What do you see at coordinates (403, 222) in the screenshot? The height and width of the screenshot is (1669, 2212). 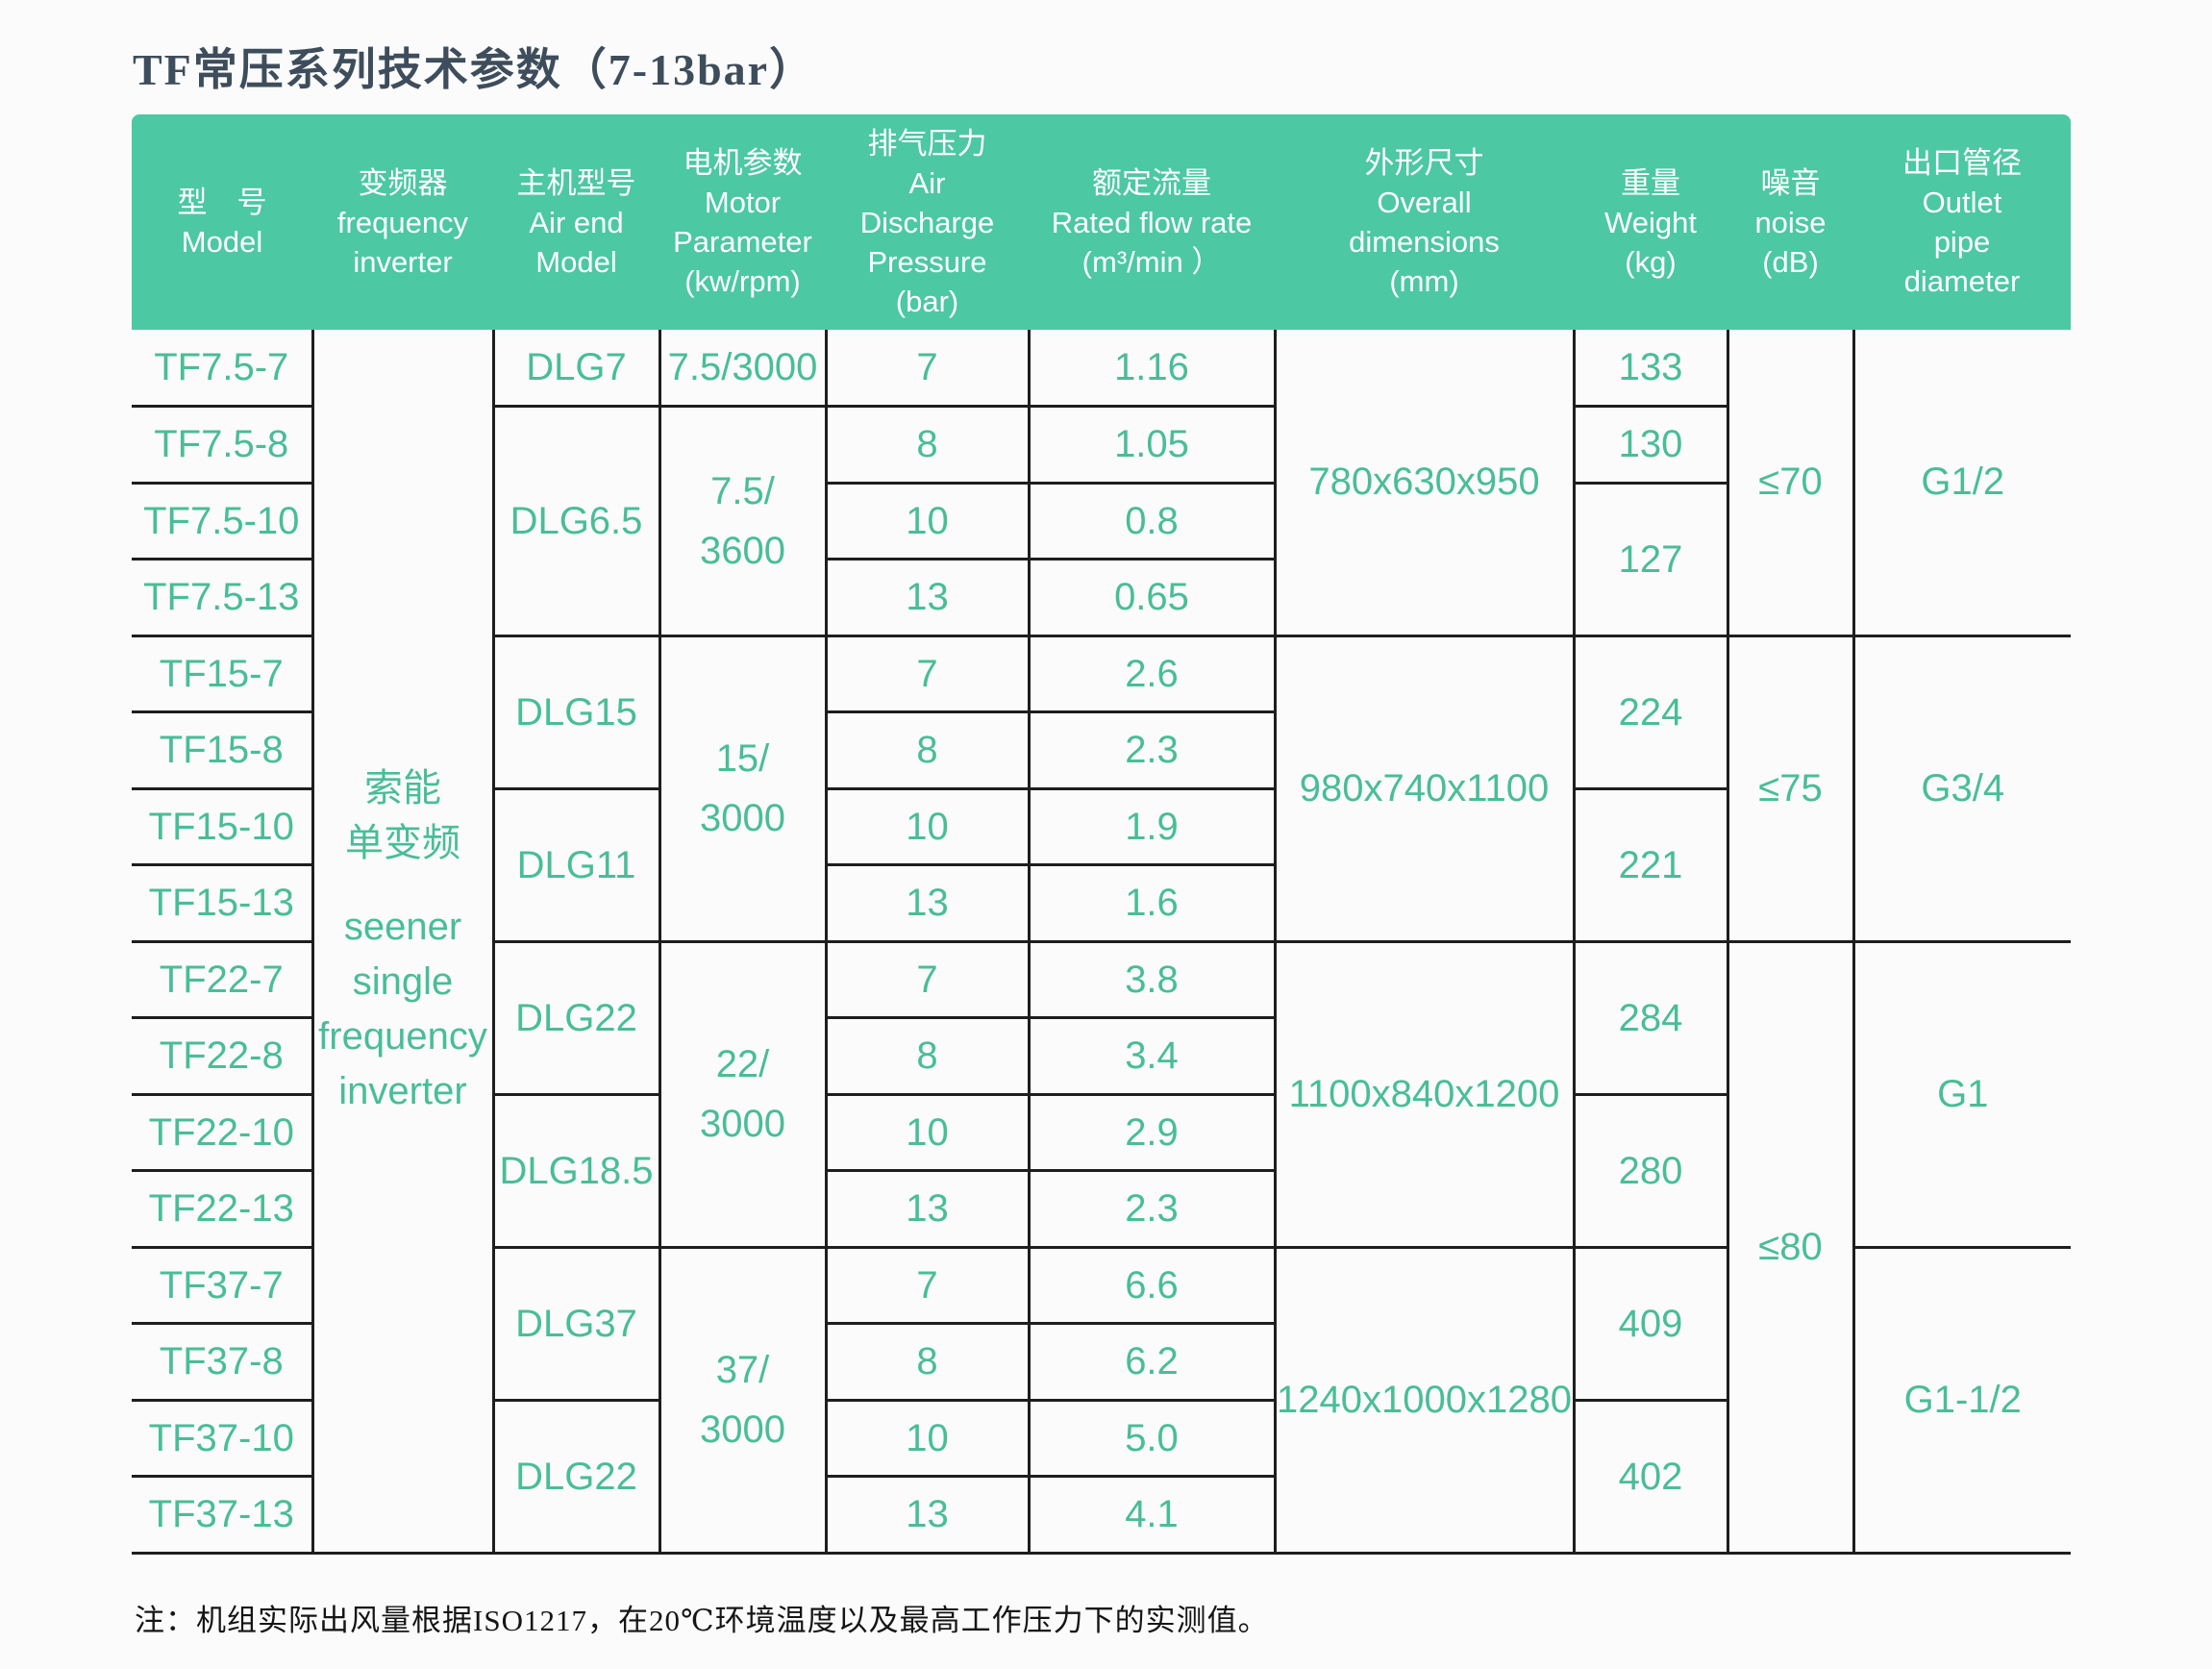 I see `column-header-inverter: 变频器 frequency inverter` at bounding box center [403, 222].